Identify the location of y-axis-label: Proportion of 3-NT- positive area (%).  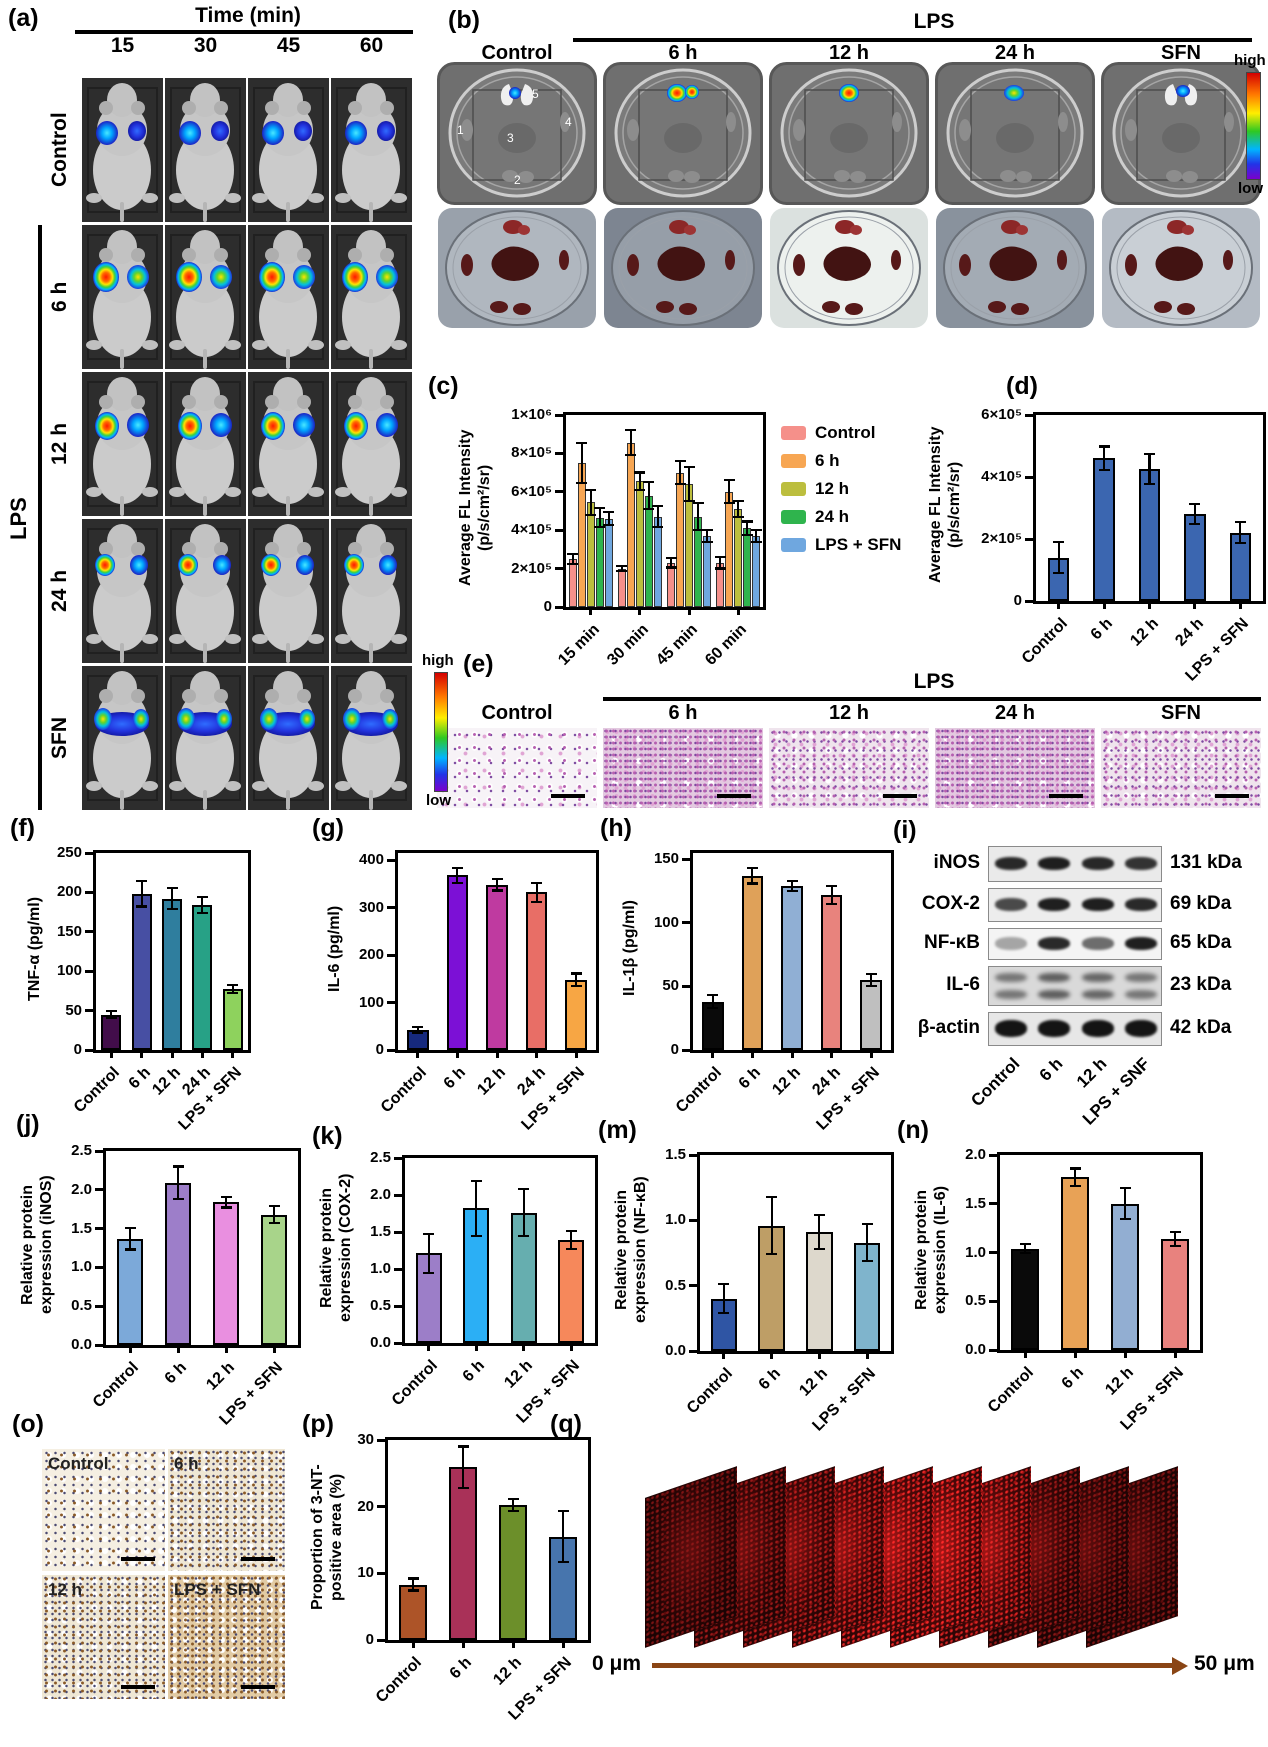
(327, 1537).